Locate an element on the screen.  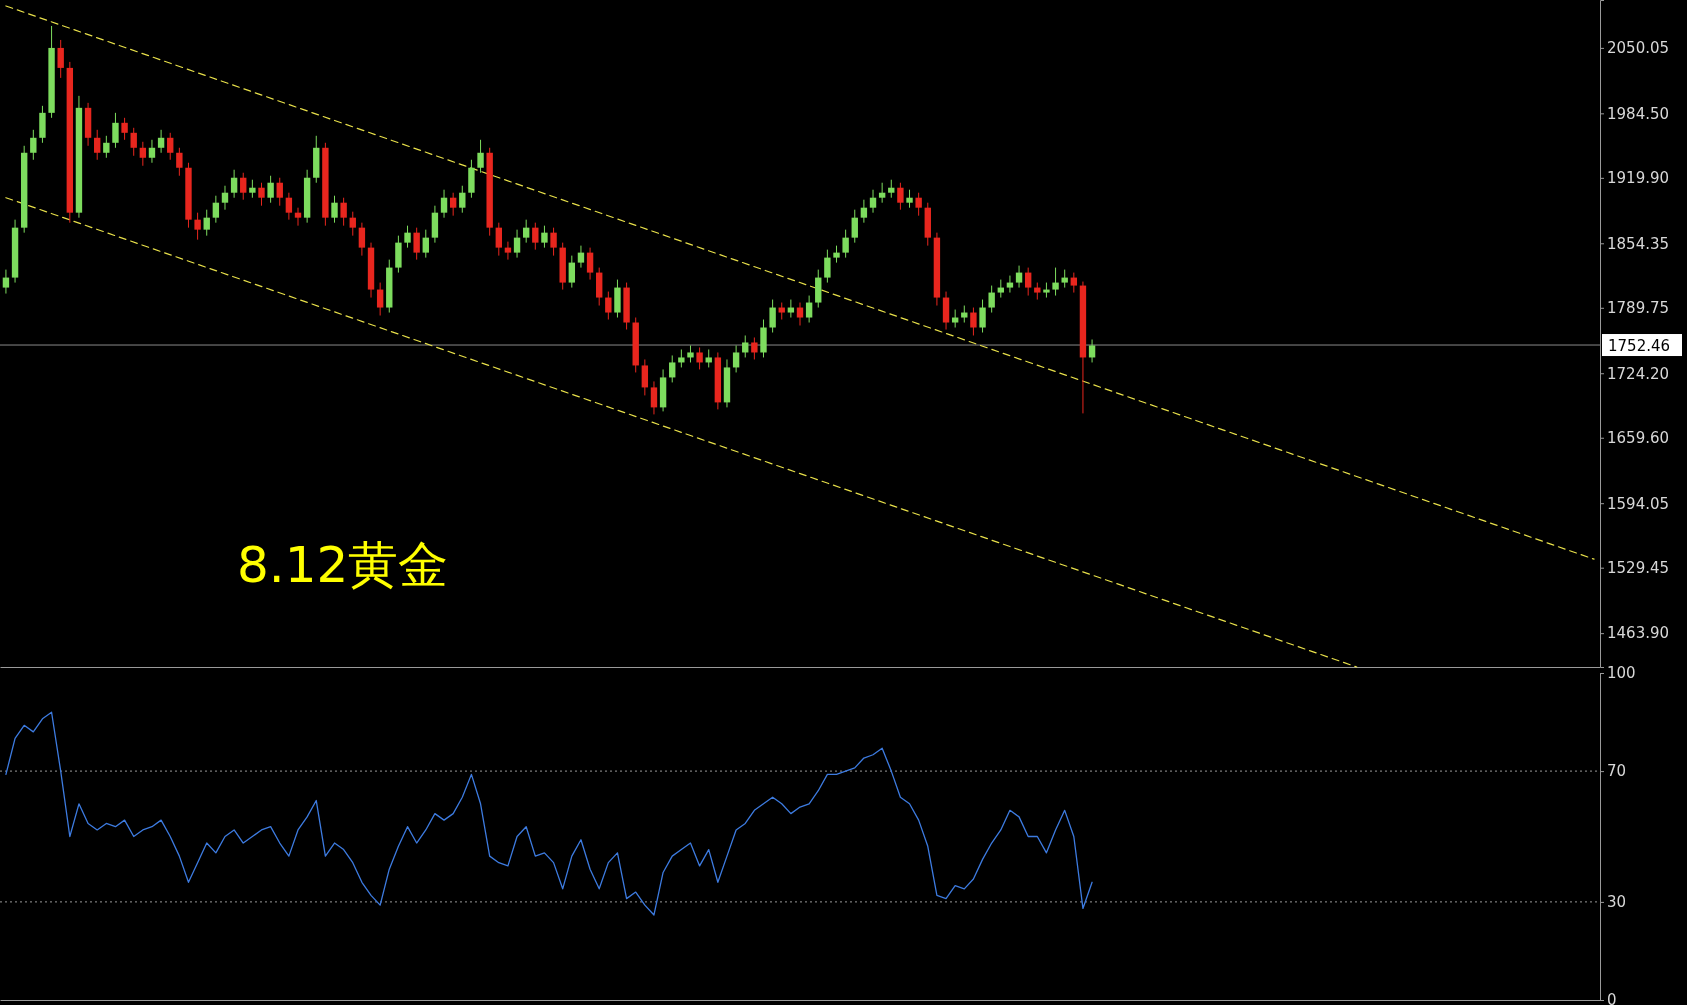
y-tick-label: 1594.05 is located at coordinates (1638, 503).